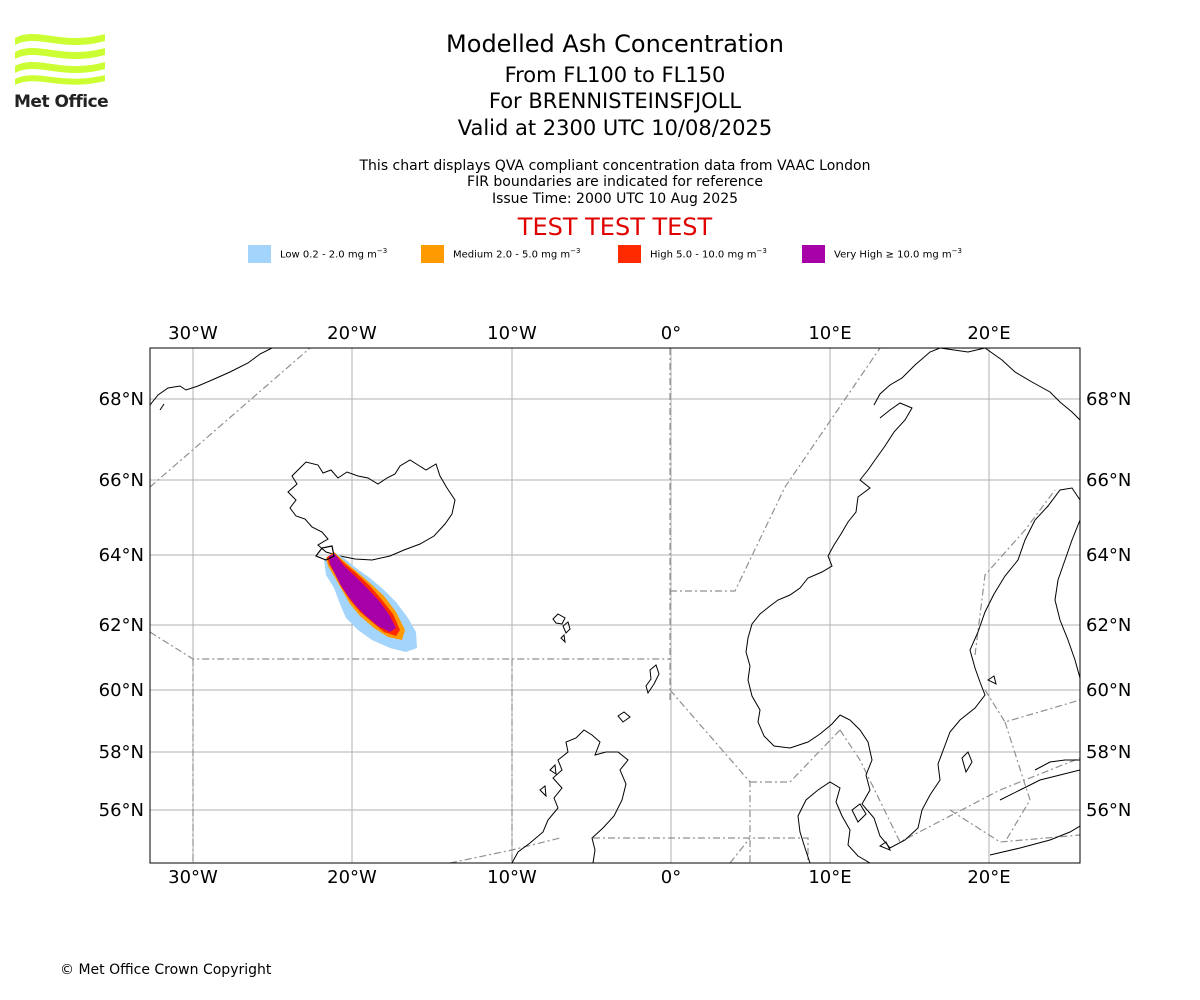  Describe the element at coordinates (512, 255) in the screenshot. I see `legend-label-medium: Medium 2.0 - 5.0 mg m` at that location.